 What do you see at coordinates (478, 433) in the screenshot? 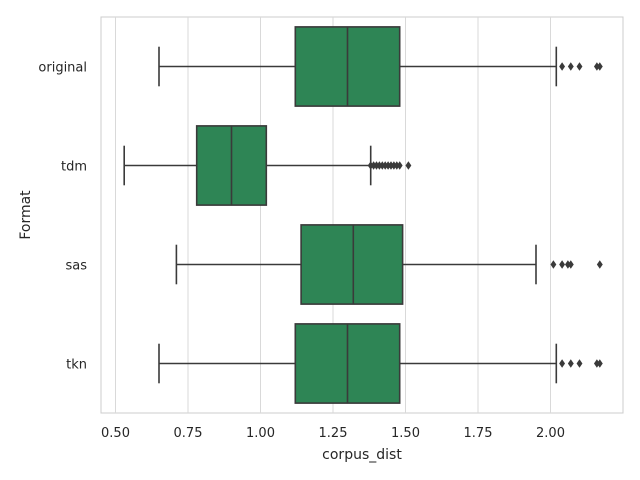
I see `x-tick-label: 1.75` at bounding box center [478, 433].